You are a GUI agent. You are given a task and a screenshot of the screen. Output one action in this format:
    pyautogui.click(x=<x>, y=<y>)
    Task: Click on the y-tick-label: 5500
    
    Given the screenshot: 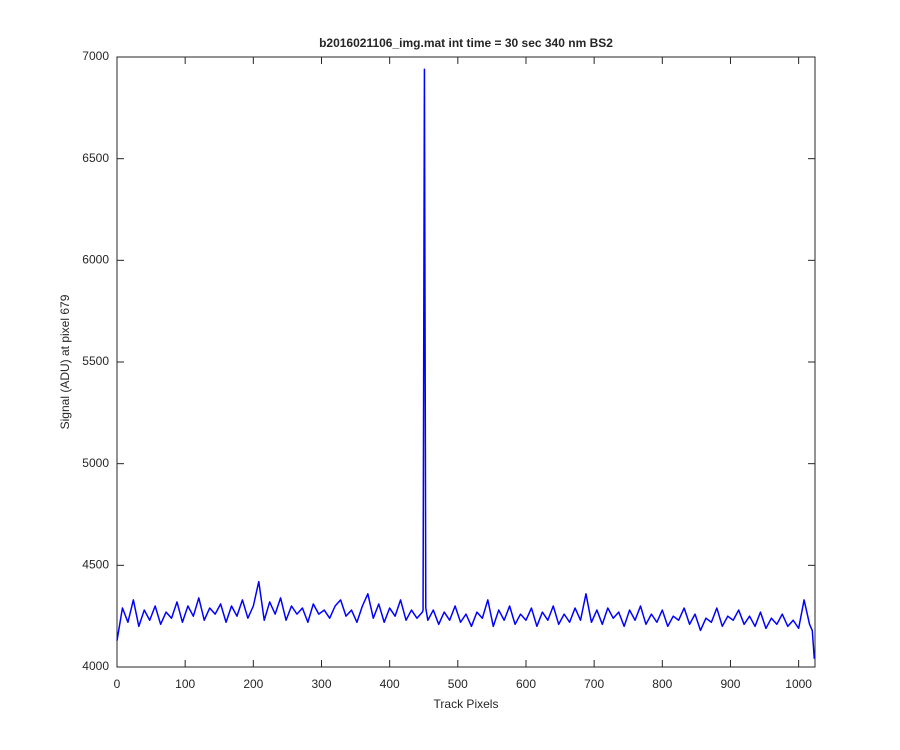 What is the action you would take?
    pyautogui.click(x=95, y=361)
    